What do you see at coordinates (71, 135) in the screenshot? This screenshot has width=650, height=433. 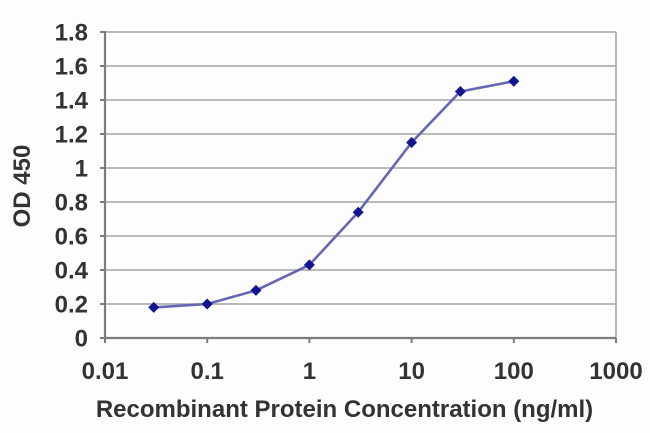 I see `y-tick-label: 1.2` at bounding box center [71, 135].